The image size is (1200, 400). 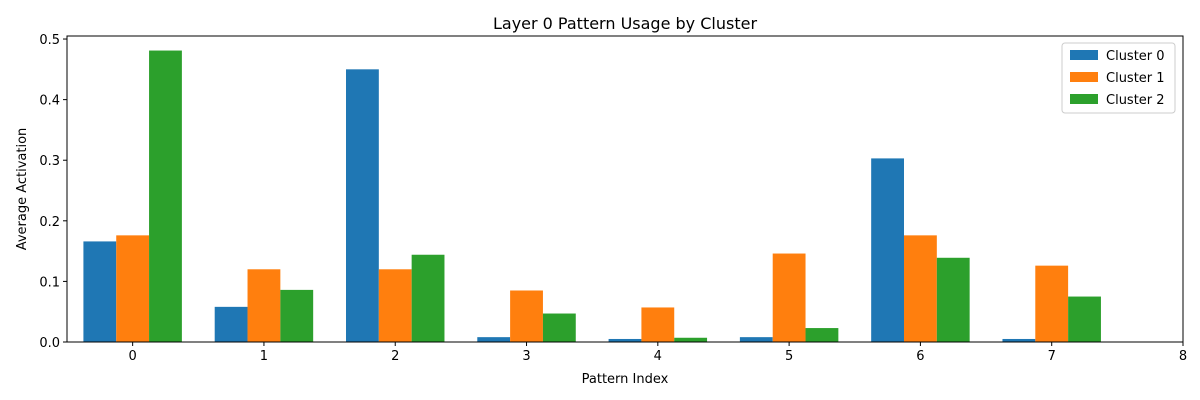 What do you see at coordinates (22, 189) in the screenshot?
I see `y-axis-title: Average Activation` at bounding box center [22, 189].